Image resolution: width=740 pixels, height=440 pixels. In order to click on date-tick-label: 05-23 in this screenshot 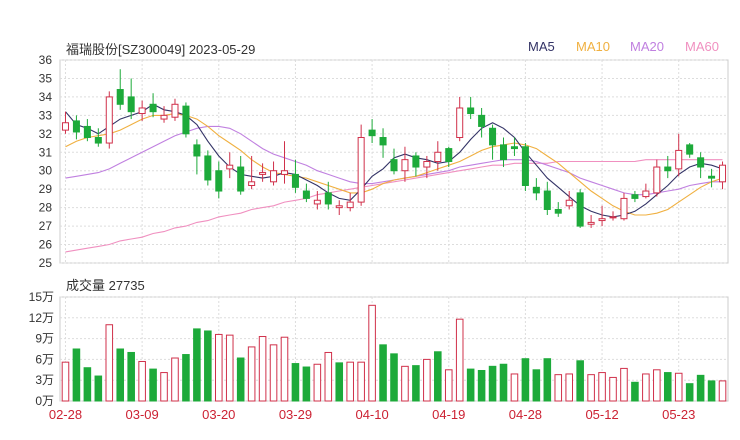, I will do `click(678, 414)`.